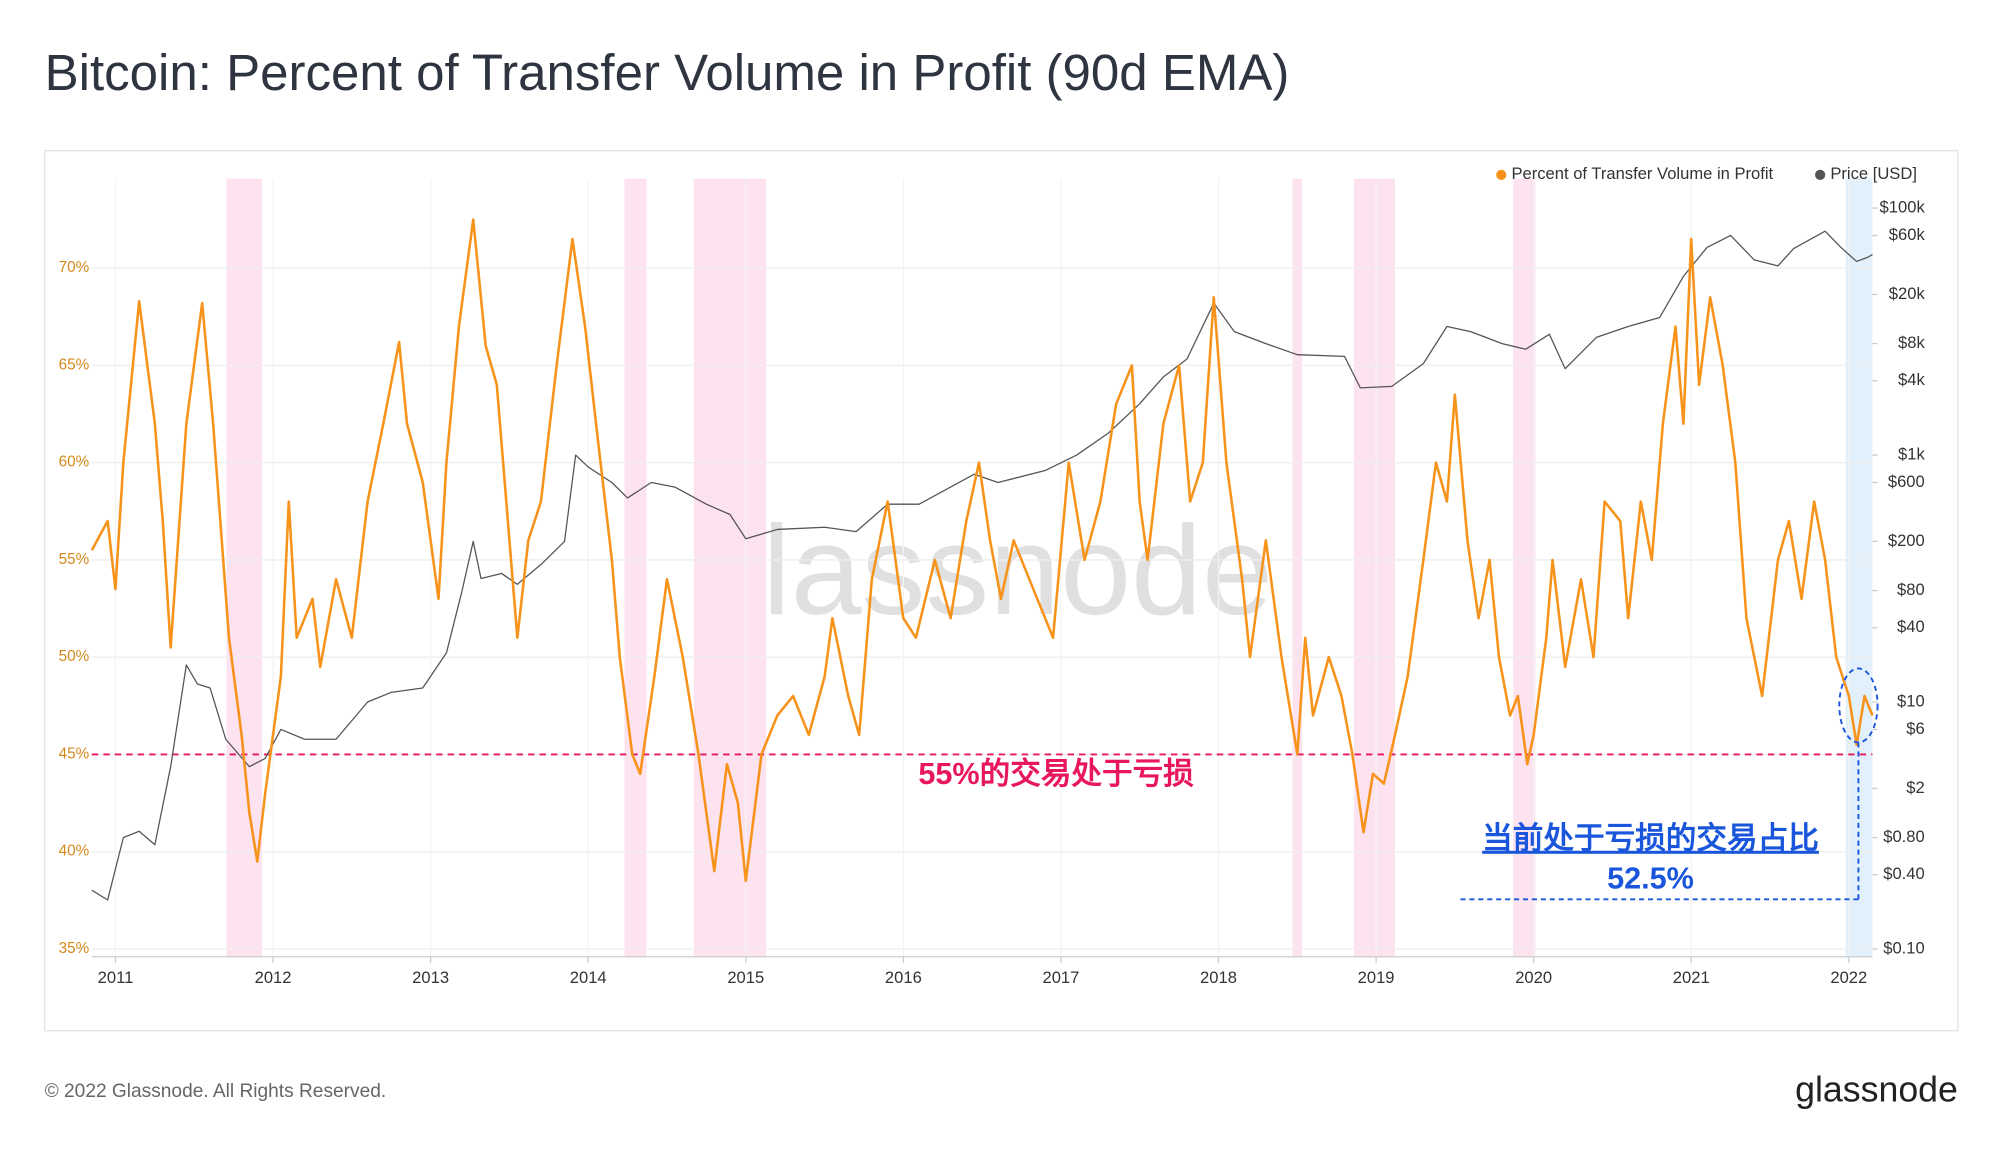  I want to click on x-tick-label: 2013, so click(430, 977).